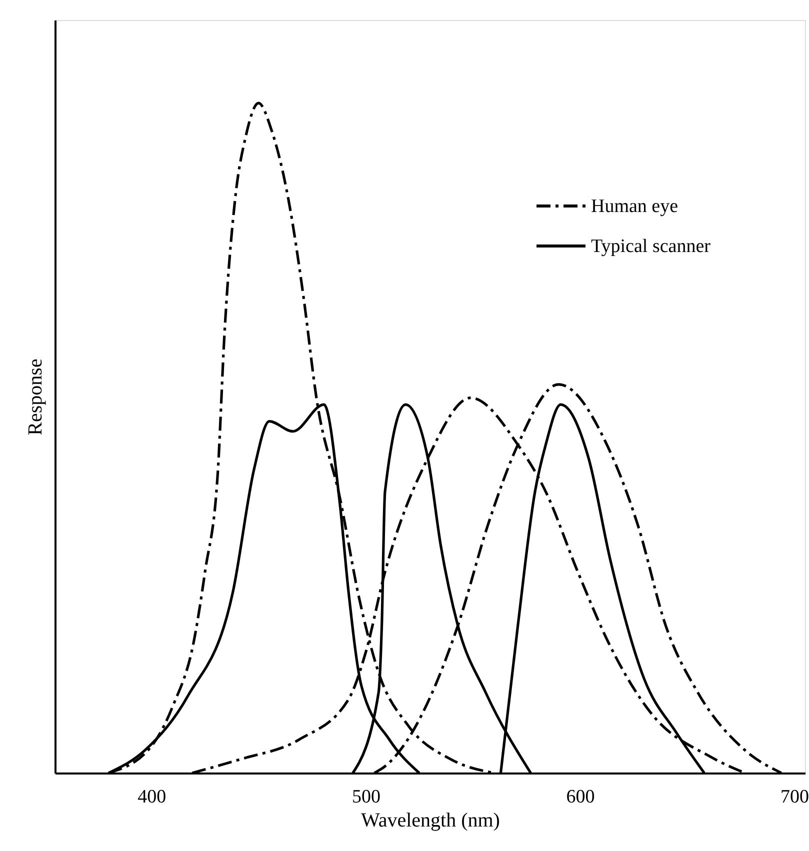 The width and height of the screenshot is (809, 851). I want to click on y-axis-title: Response, so click(35, 397).